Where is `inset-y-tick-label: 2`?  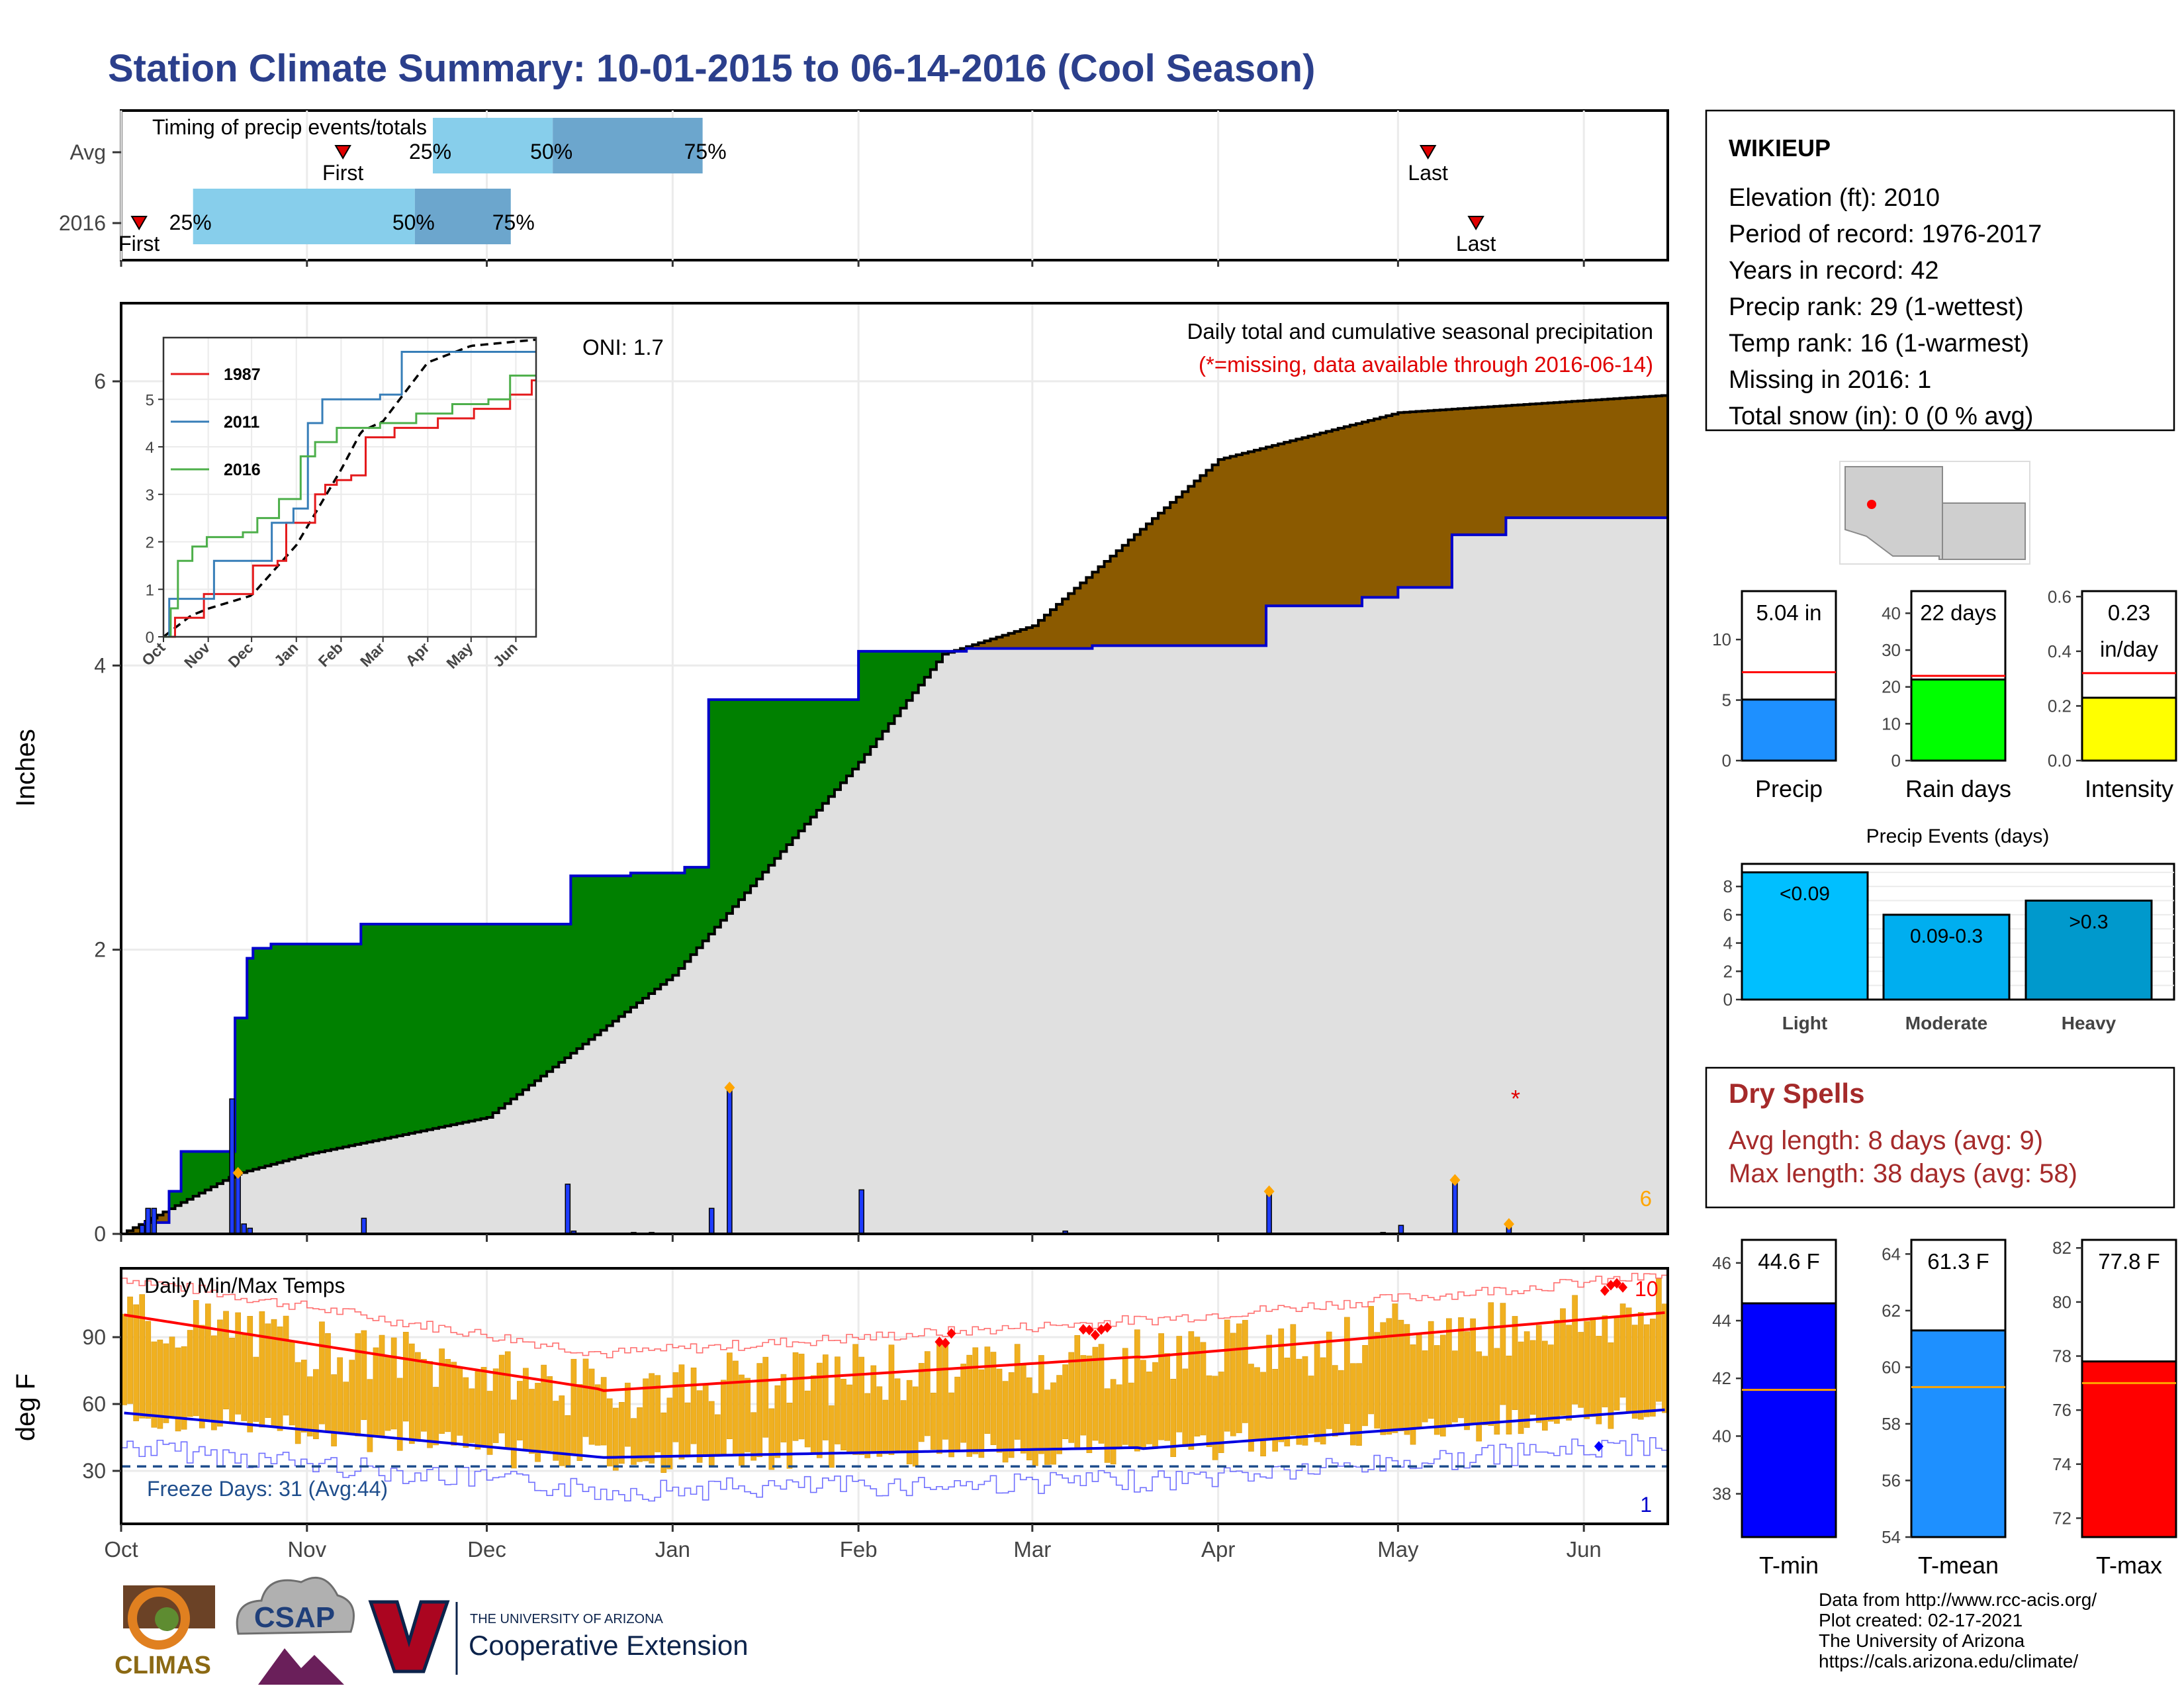 inset-y-tick-label: 2 is located at coordinates (150, 543).